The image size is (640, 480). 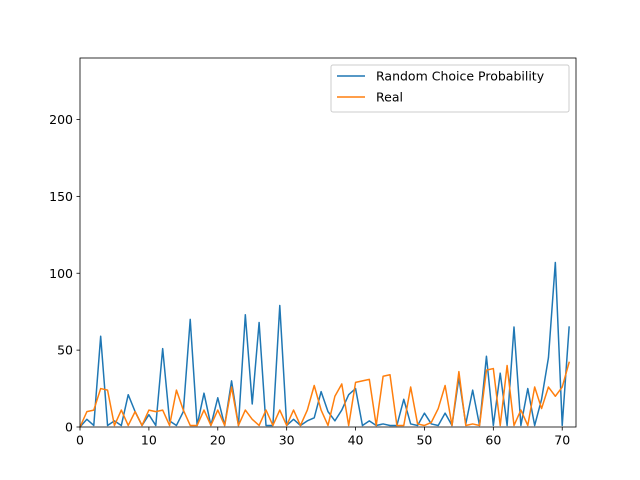 I want to click on x-axis: 0 10 20 30 40 50 60 70, so click(x=323, y=437).